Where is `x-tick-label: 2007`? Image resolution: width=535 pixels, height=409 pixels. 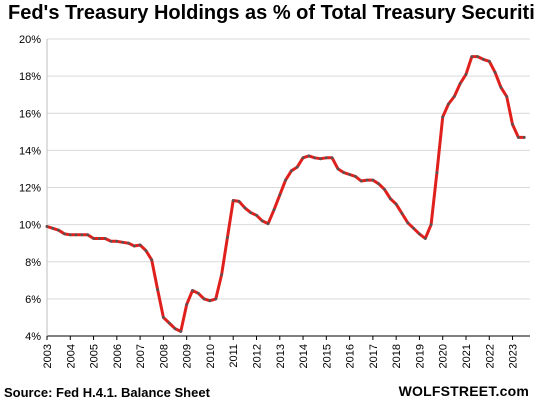 x-tick-label: 2007 is located at coordinates (141, 356).